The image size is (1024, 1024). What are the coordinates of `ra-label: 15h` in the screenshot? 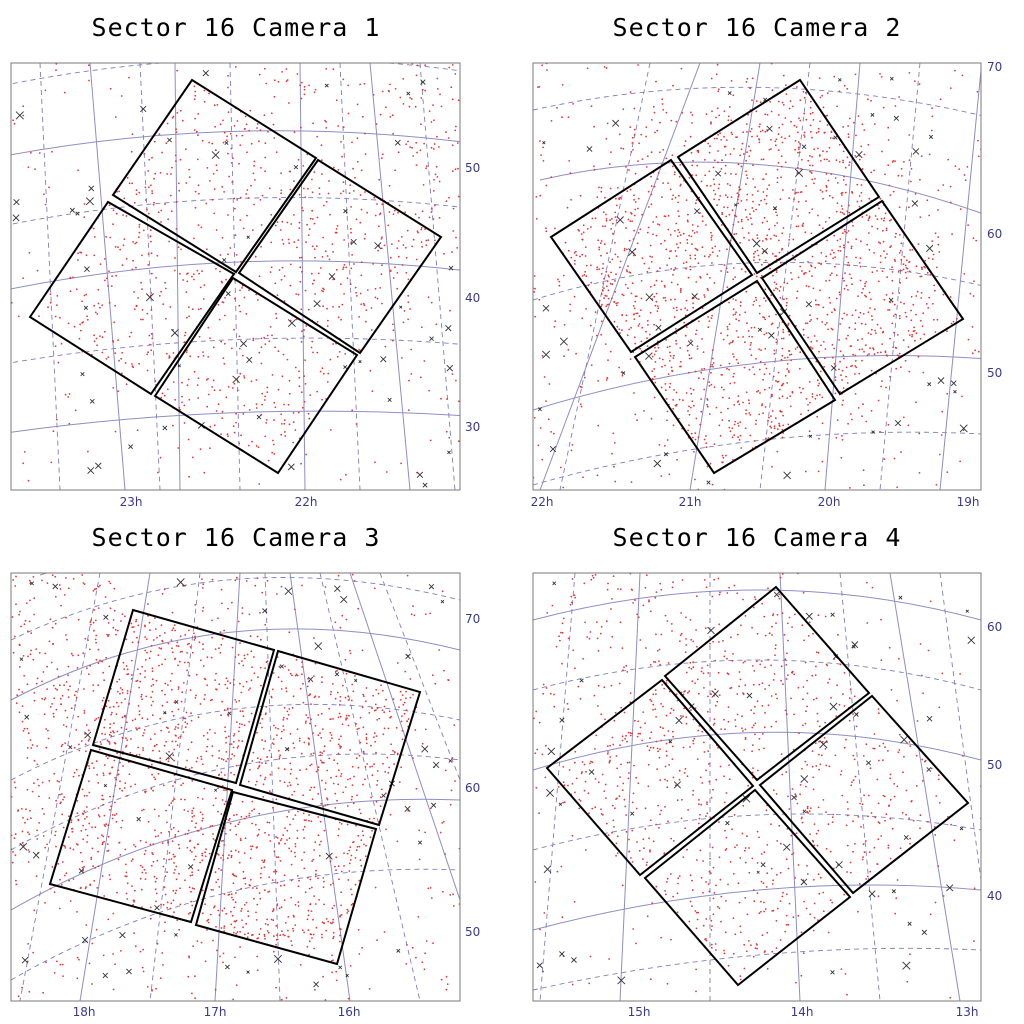 It's located at (639, 1012).